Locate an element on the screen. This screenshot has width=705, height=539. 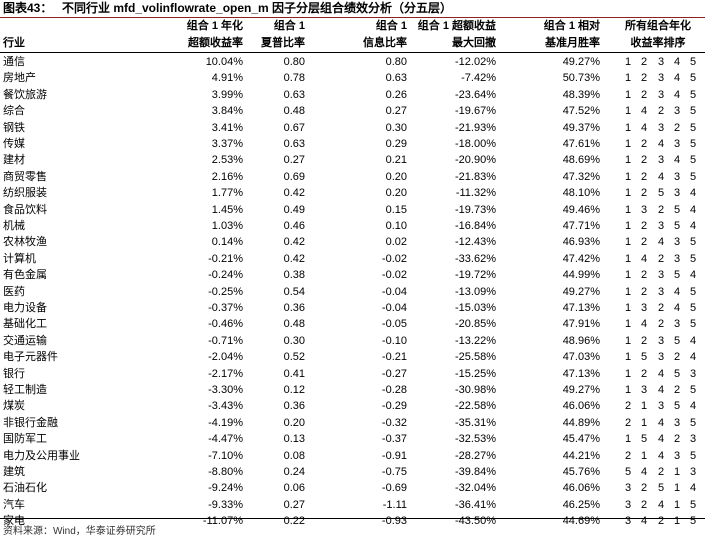
cell-excess-return: -0.21% is located at coordinates (225, 258).